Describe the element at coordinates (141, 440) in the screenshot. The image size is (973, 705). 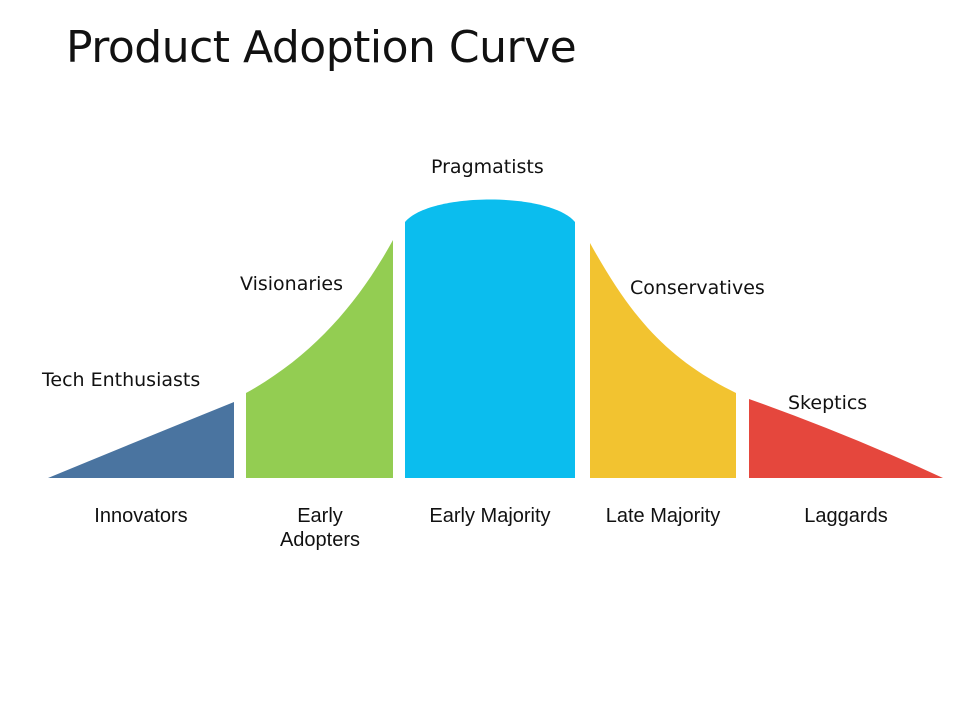
I see `innovators-segment` at that location.